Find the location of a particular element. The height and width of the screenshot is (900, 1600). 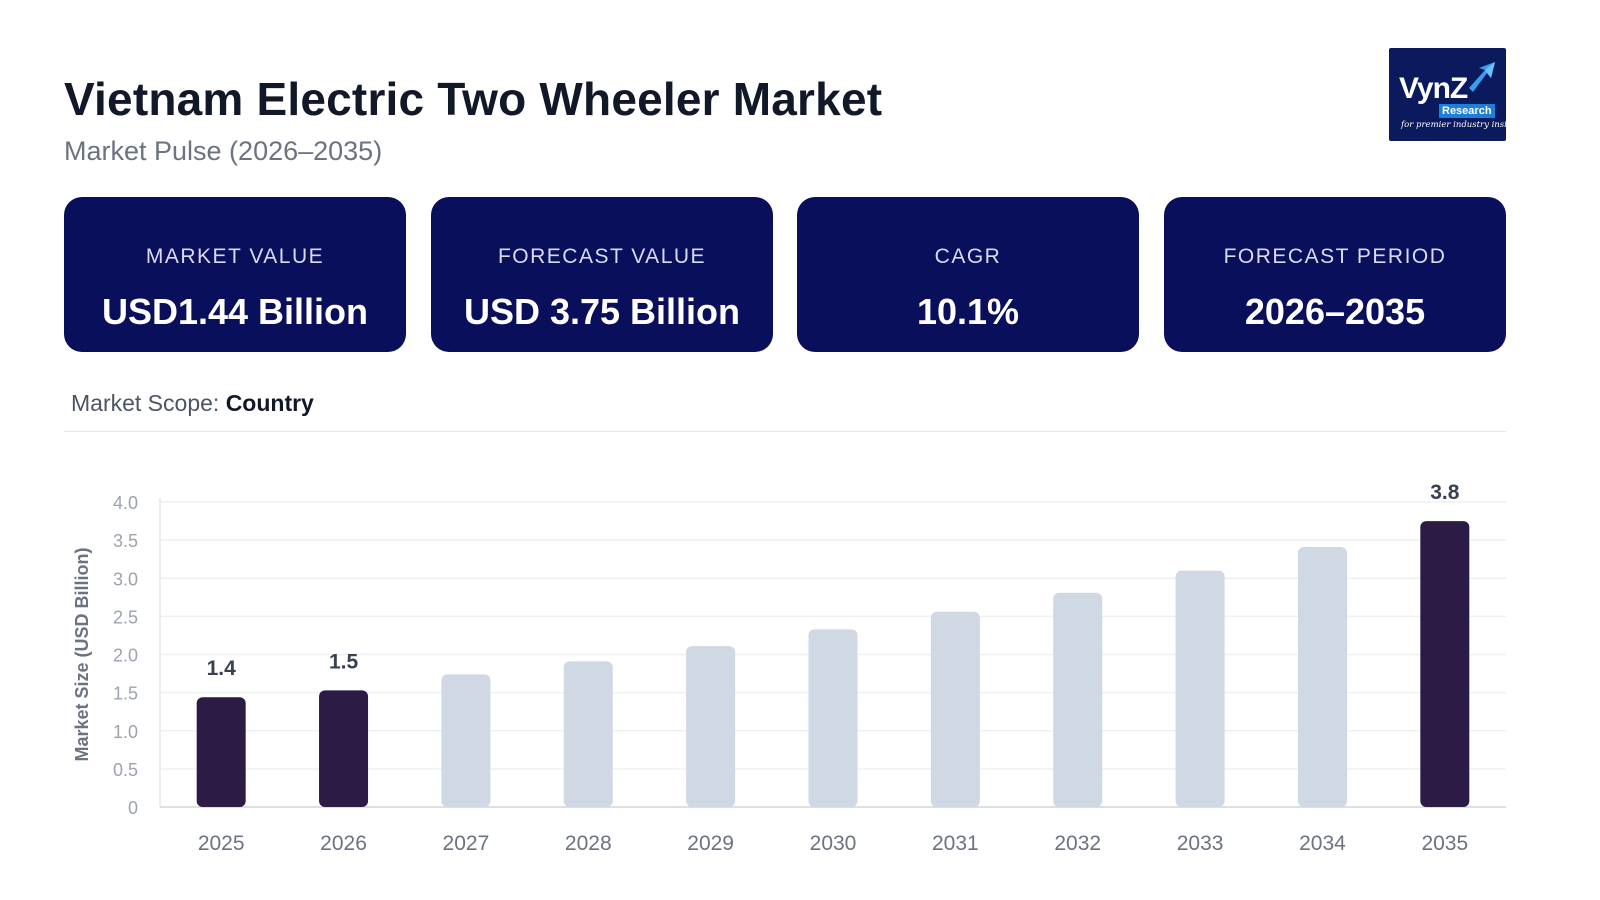

x-tick-label: 2032 is located at coordinates (1077, 843).